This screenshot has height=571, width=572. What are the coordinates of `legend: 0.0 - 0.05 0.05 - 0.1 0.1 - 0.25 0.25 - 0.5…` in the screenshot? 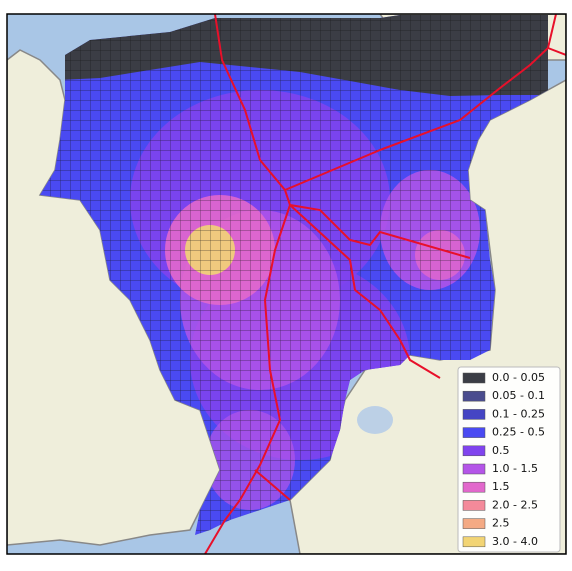 It's located at (509, 459).